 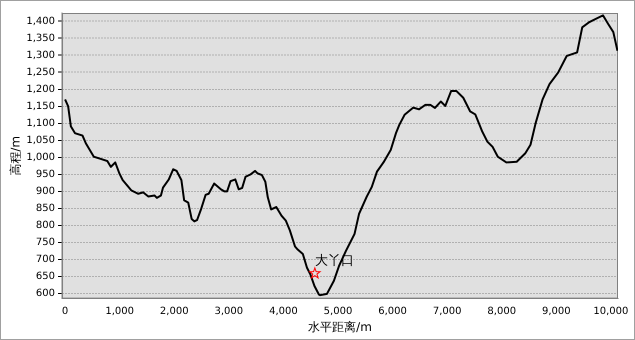 I want to click on y-tick-label: 1,300, so click(x=41, y=55).